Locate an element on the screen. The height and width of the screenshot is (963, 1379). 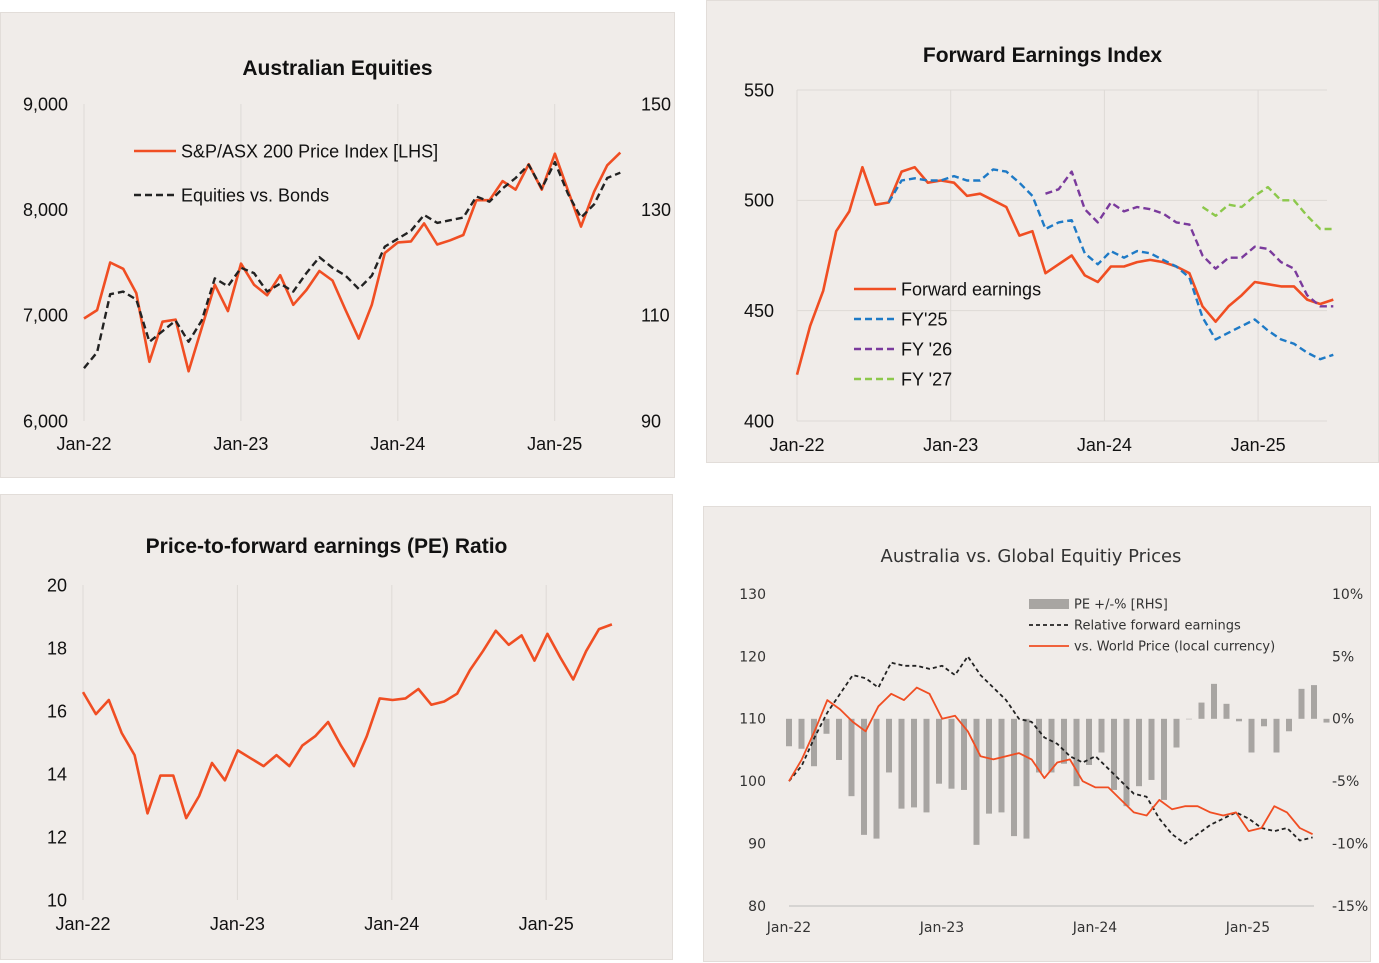
chart-title: Australian Equities is located at coordinates (337, 68).